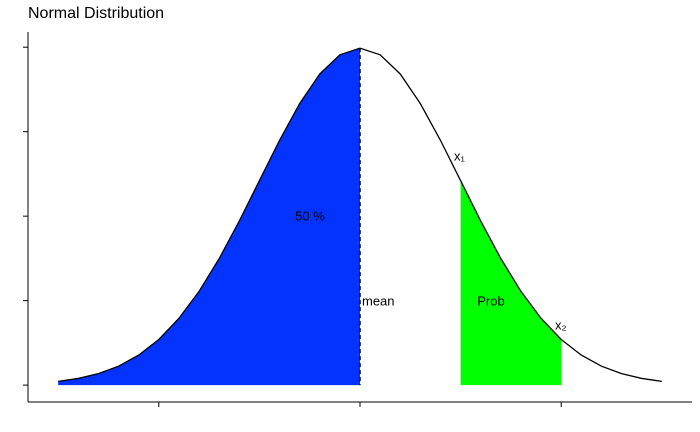 Image resolution: width=700 pixels, height=432 pixels. What do you see at coordinates (460, 155) in the screenshot?
I see `annotation: x₁` at bounding box center [460, 155].